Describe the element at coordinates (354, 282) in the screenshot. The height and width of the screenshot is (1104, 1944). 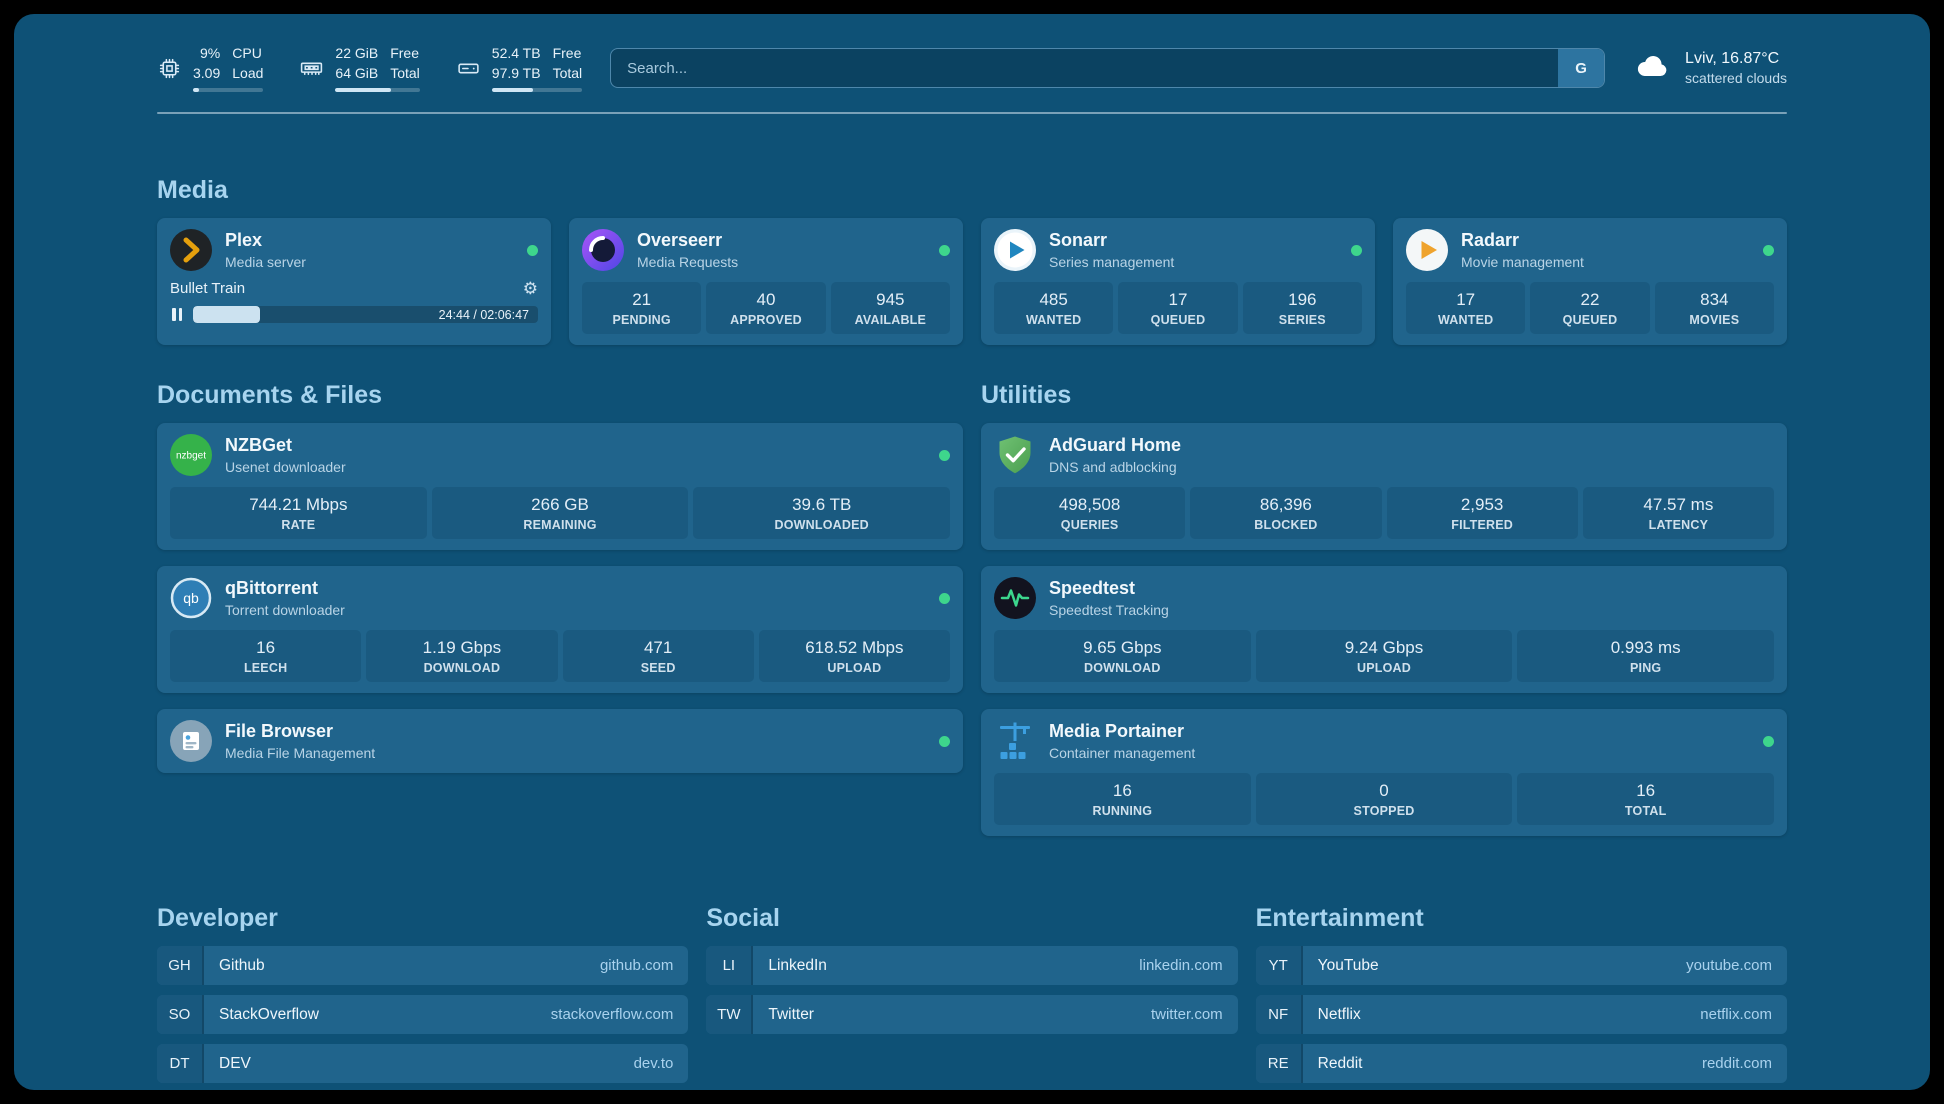
I see `service-card-plex: Plex Media server Bullet Train ⚙ 24:4` at that location.